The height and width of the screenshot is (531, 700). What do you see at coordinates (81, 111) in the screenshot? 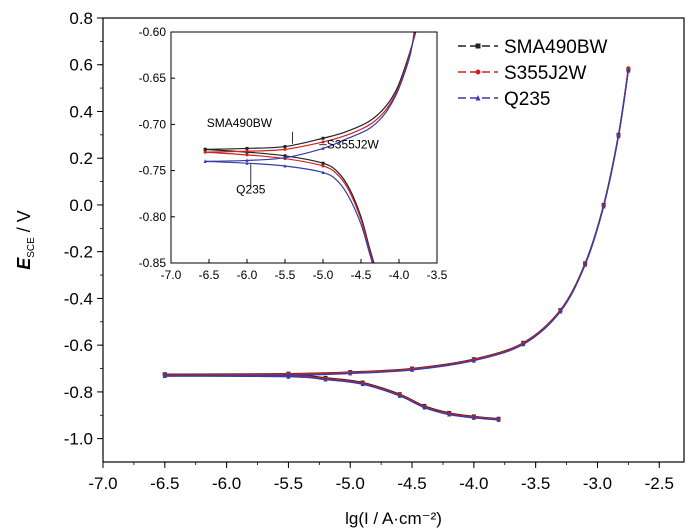
I see `y-tick-label: 0.4` at bounding box center [81, 111].